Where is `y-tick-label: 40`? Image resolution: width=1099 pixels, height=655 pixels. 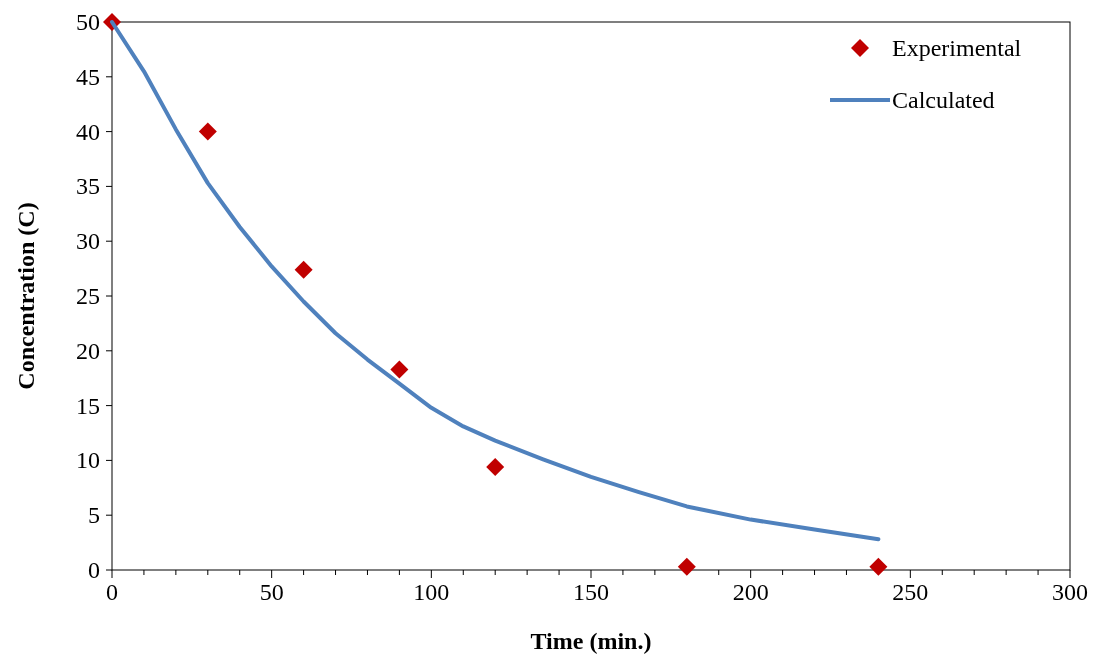 y-tick-label: 40 is located at coordinates (88, 131).